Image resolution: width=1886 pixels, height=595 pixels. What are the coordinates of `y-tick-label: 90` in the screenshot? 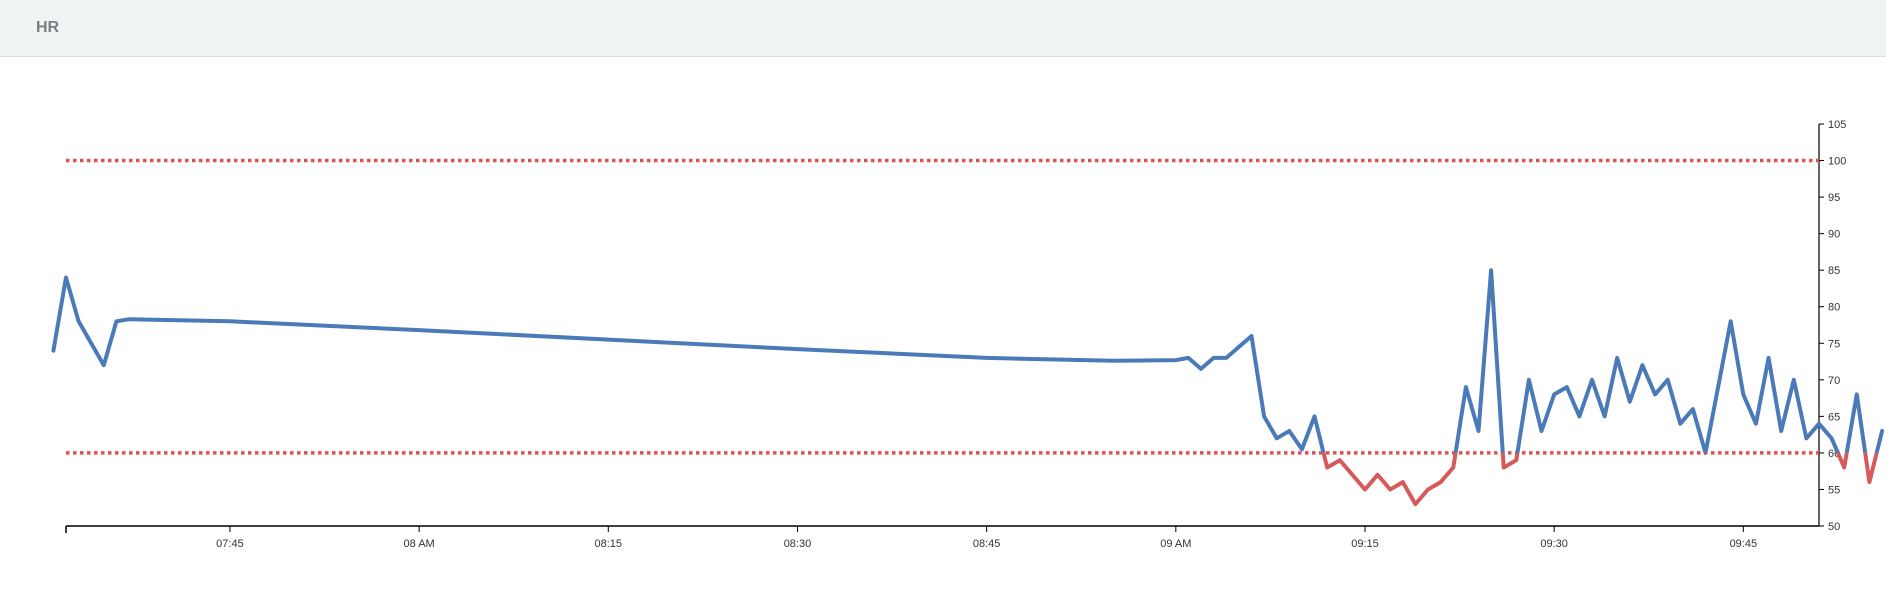 It's located at (1834, 235).